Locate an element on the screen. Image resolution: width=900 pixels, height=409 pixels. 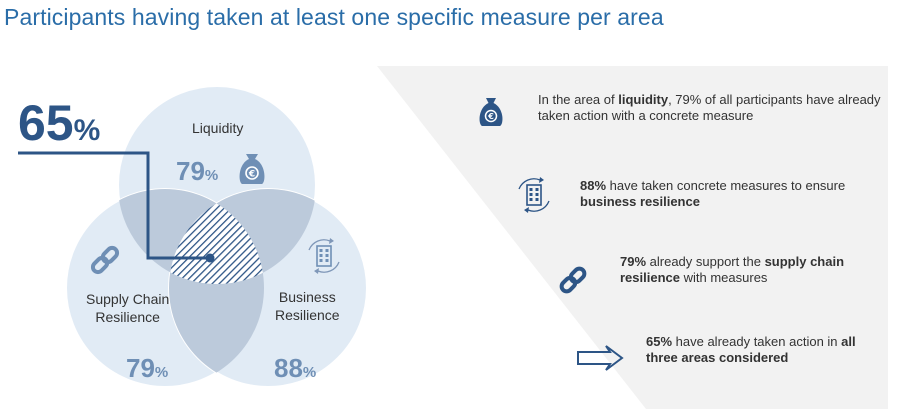
double-arrow-right-icon is located at coordinates (600, 358).